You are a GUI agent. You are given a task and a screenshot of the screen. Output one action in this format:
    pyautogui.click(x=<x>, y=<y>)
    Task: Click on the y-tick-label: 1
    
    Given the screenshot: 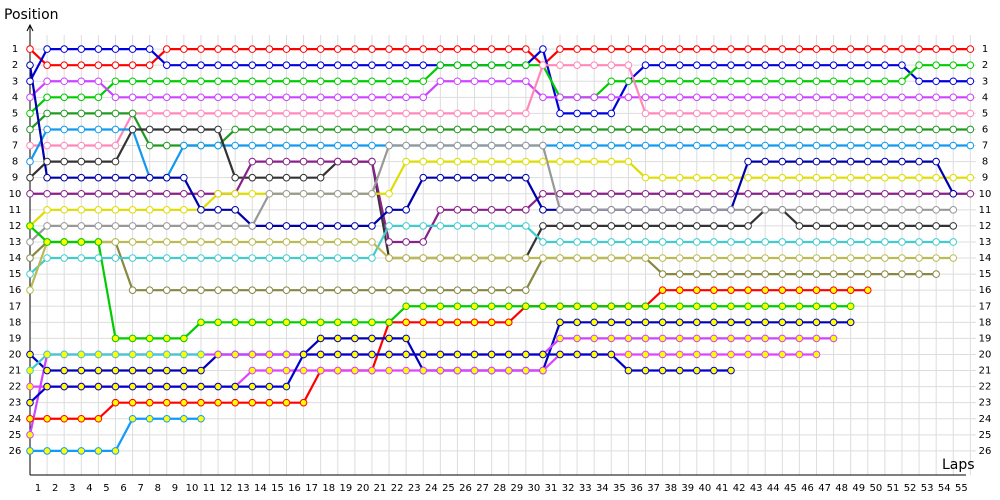 What is the action you would take?
    pyautogui.click(x=15, y=49)
    